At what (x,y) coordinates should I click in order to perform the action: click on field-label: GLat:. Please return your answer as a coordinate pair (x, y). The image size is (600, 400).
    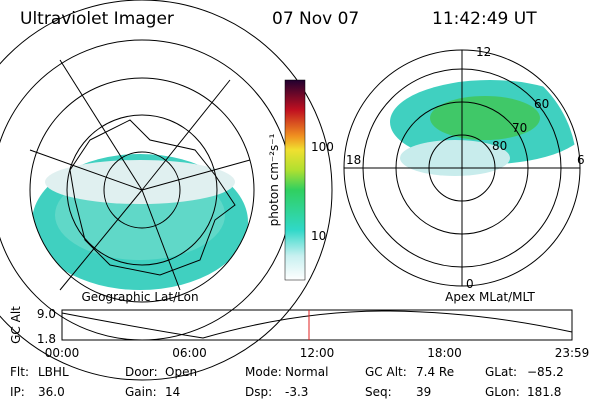
    Looking at the image, I should click on (501, 372).